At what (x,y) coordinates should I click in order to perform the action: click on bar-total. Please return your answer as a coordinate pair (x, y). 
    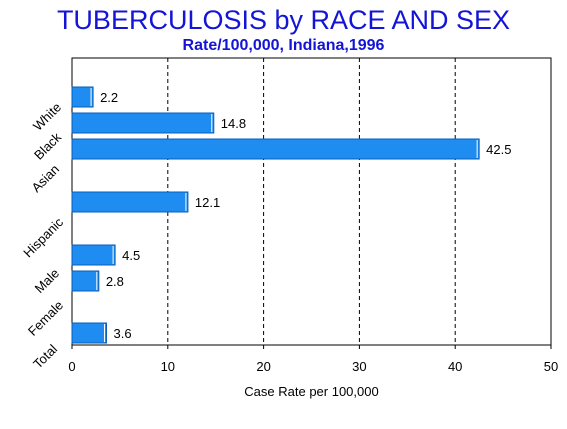
    Looking at the image, I should click on (89, 333).